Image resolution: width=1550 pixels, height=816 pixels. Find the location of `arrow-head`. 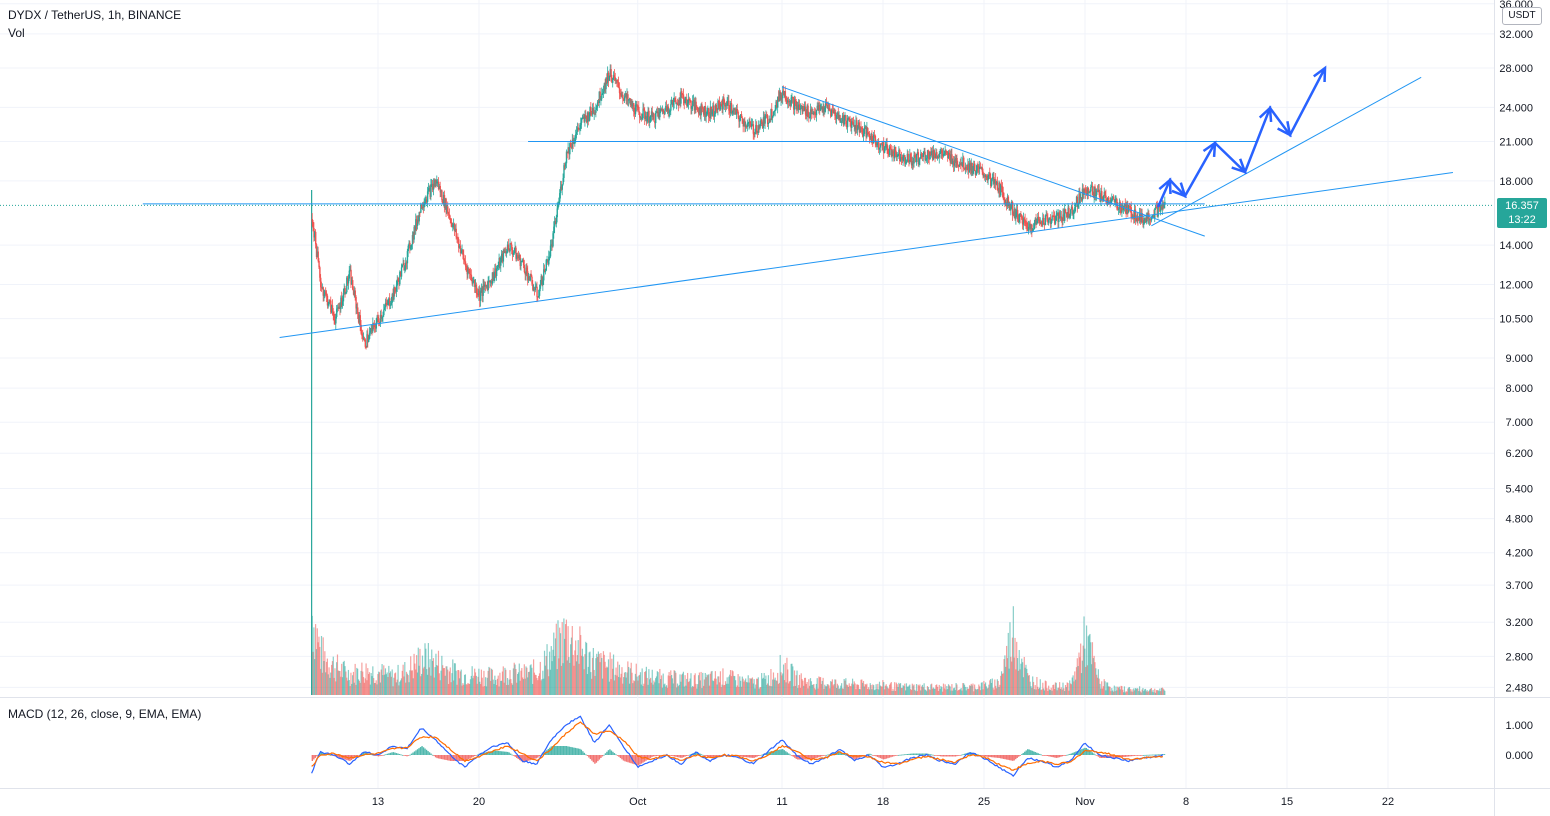

arrow-head is located at coordinates (1239, 166).